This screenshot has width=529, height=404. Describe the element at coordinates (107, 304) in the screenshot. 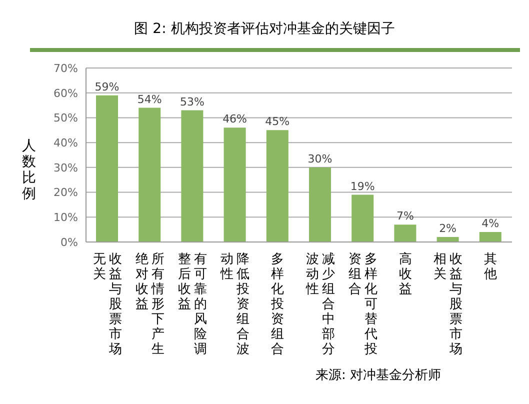

I see `category-label: 收益与股票市场无关` at that location.